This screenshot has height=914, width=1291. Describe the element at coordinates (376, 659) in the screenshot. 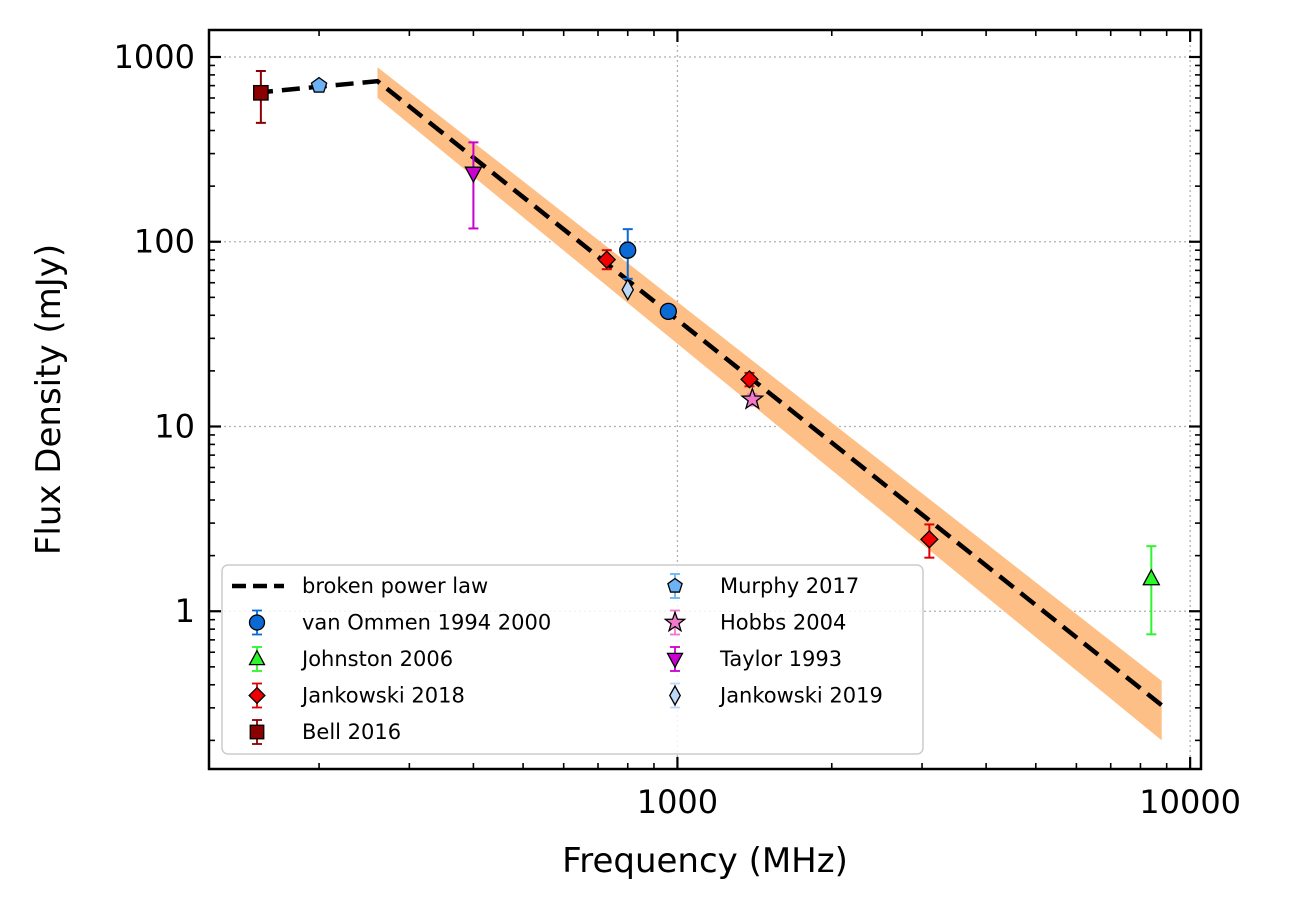

I see `legend-label: Johnston 2006` at that location.